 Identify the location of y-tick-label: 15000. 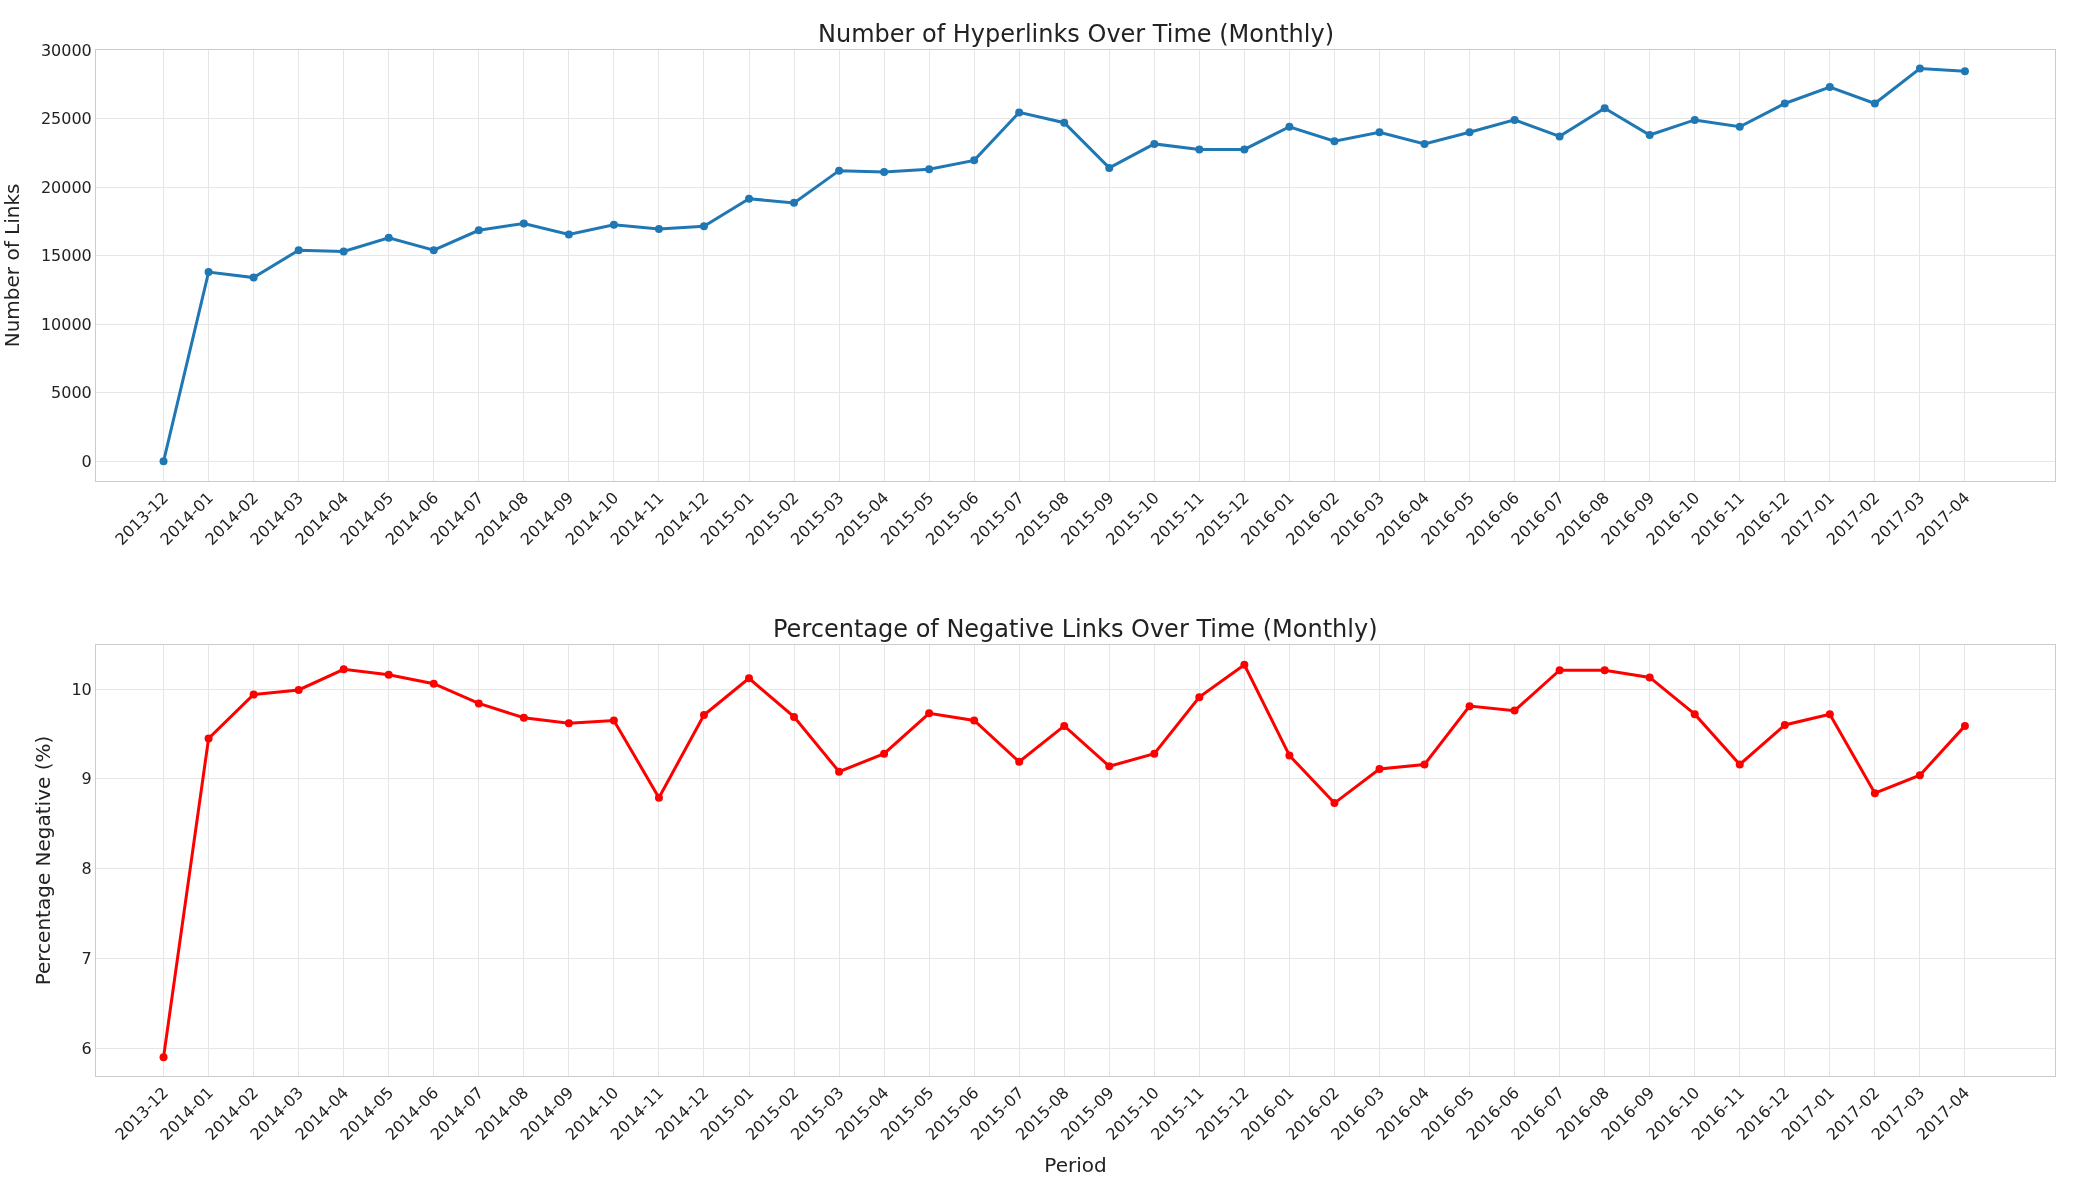
(66, 256).